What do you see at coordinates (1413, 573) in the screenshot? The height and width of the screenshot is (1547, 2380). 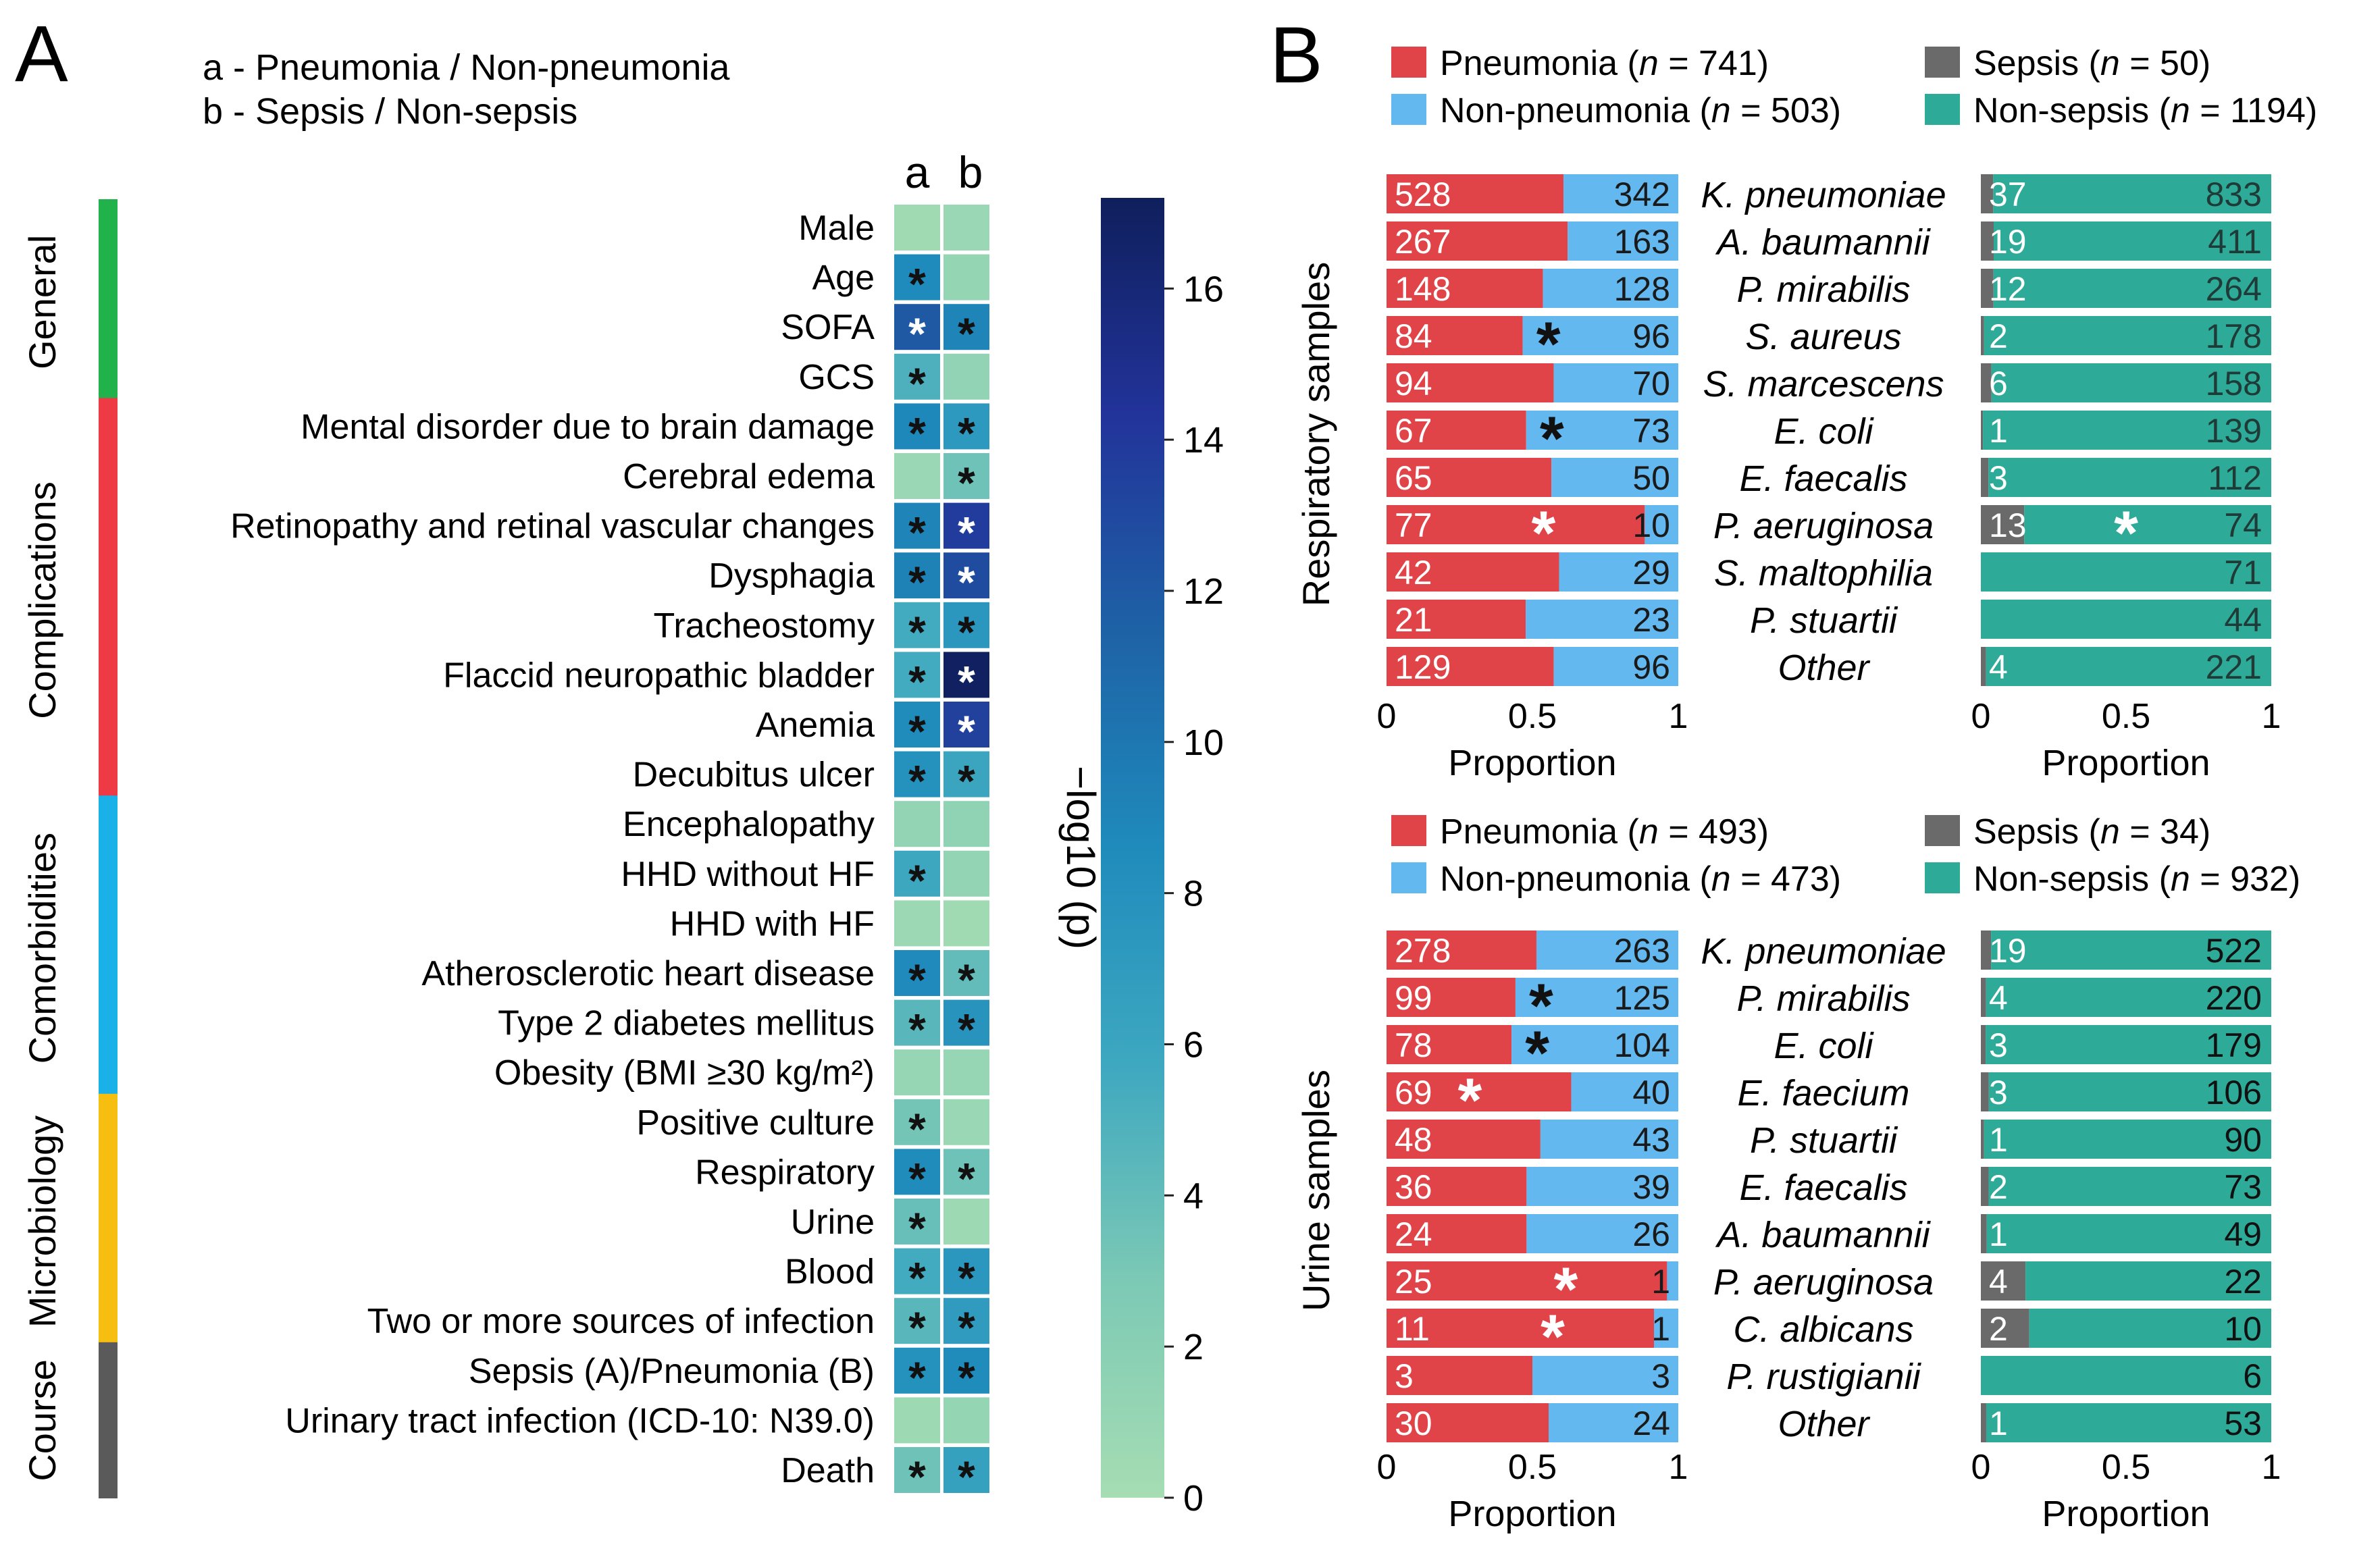 I see `bar-label-pneumonia: 42` at bounding box center [1413, 573].